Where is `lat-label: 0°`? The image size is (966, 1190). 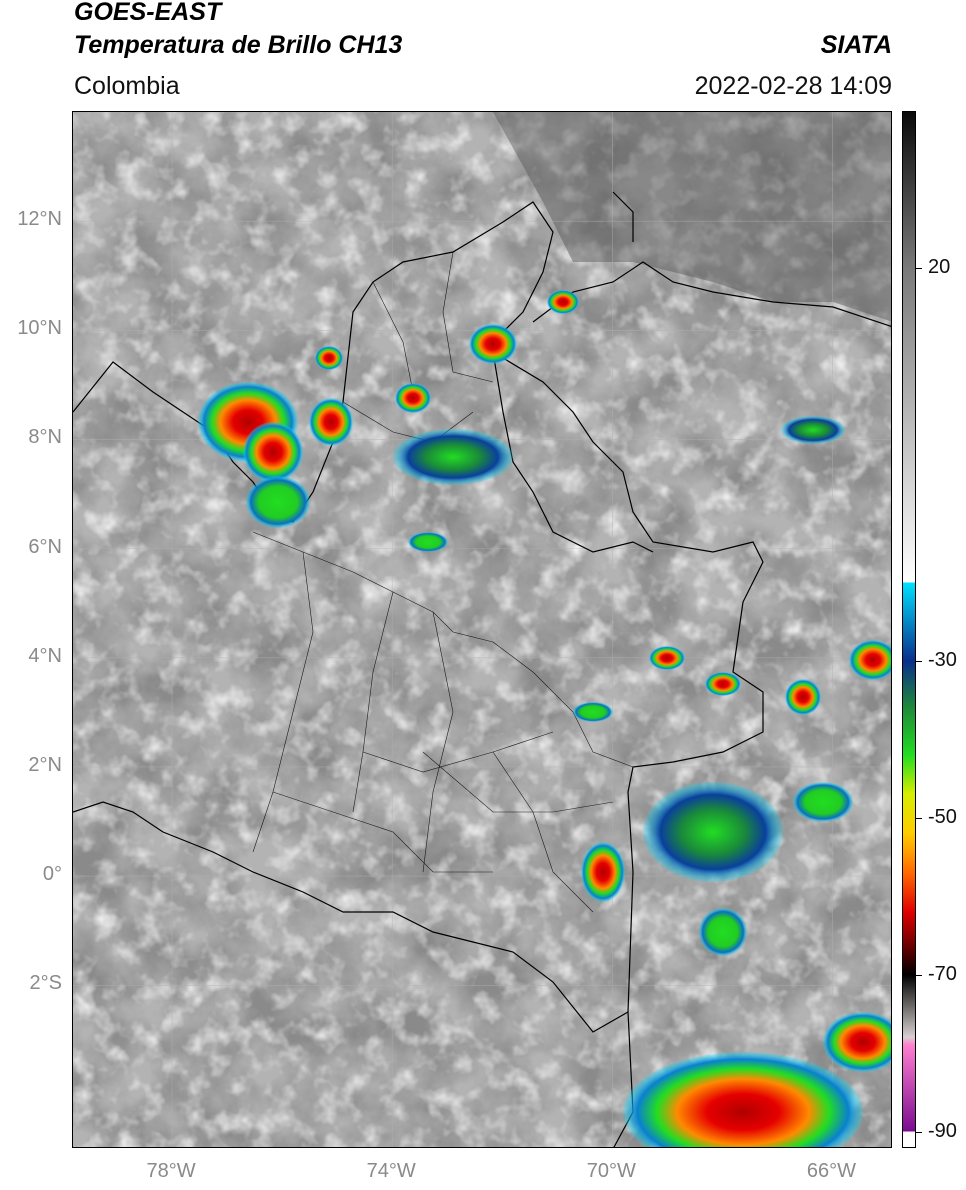
lat-label: 0° is located at coordinates (52, 874).